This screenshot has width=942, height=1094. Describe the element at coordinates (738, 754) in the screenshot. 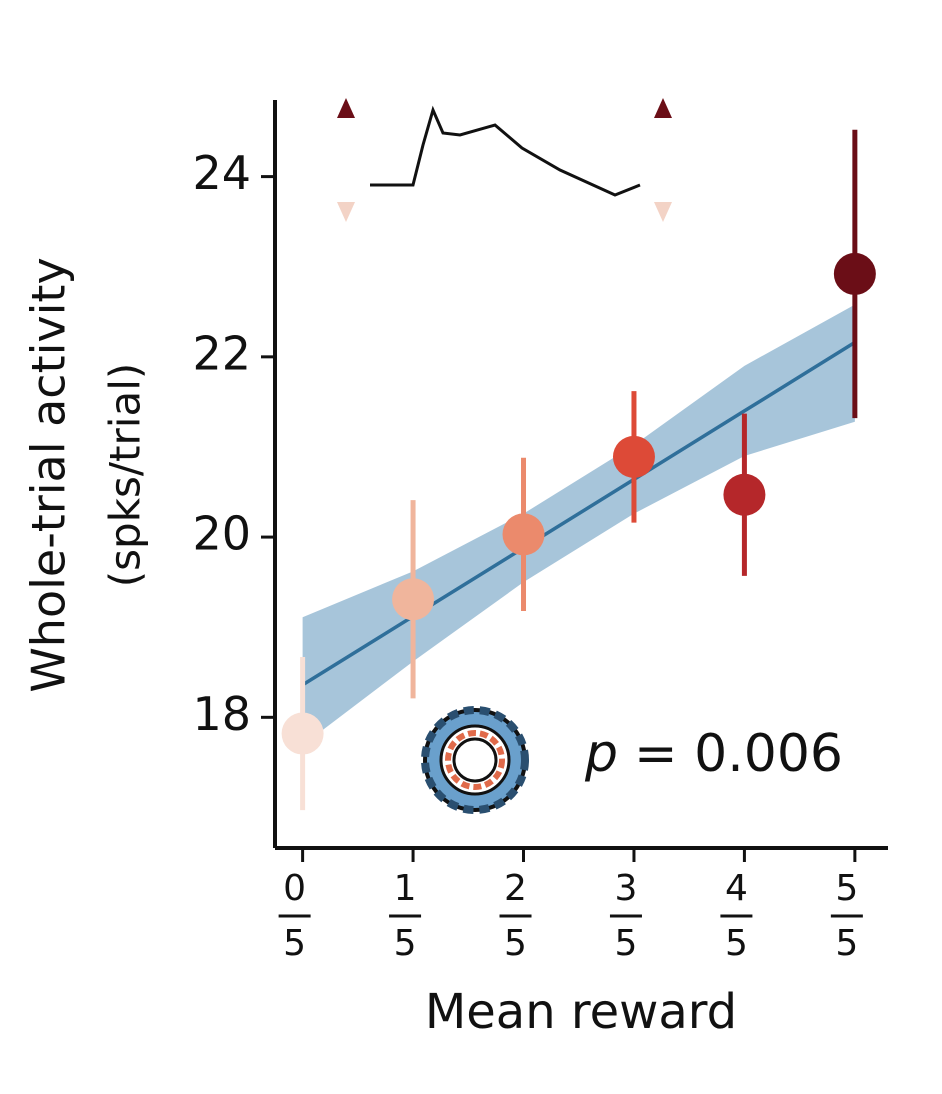

I see `p-value-text: = 0.006` at that location.